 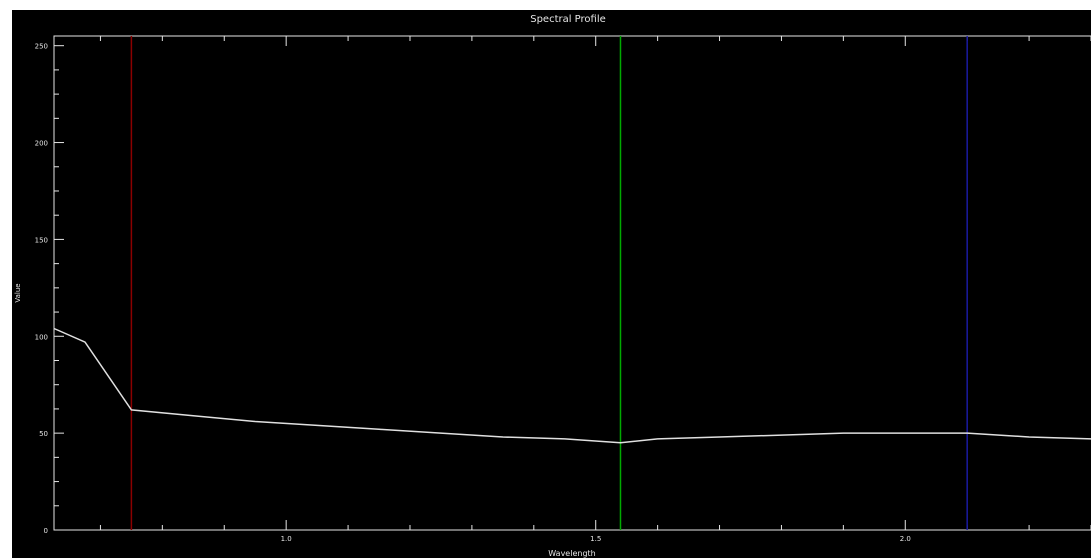 I want to click on y-tick-label: 0, so click(x=46, y=531).